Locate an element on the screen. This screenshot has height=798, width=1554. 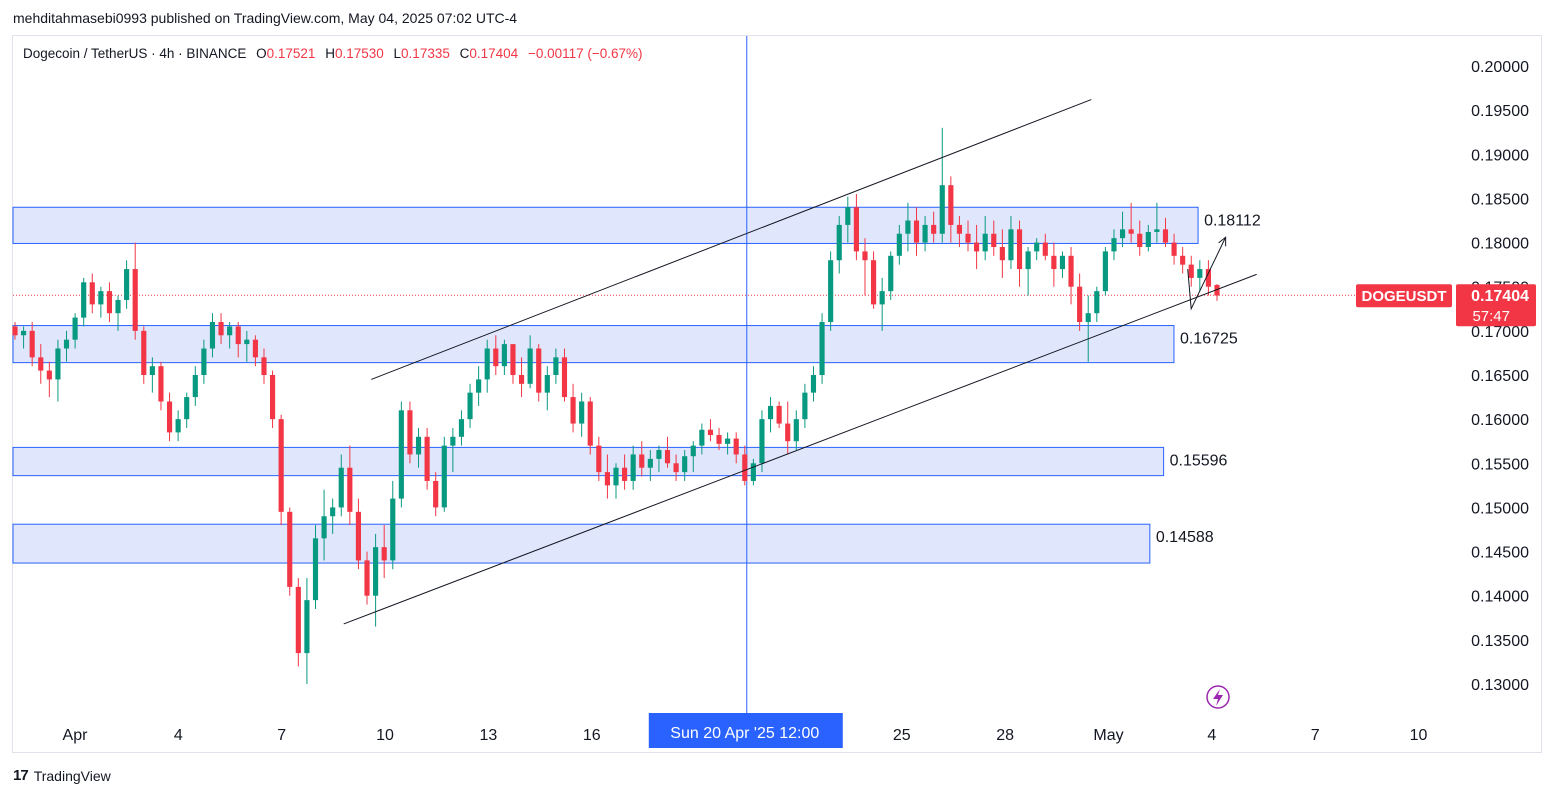
low-label: L is located at coordinates (397, 53).